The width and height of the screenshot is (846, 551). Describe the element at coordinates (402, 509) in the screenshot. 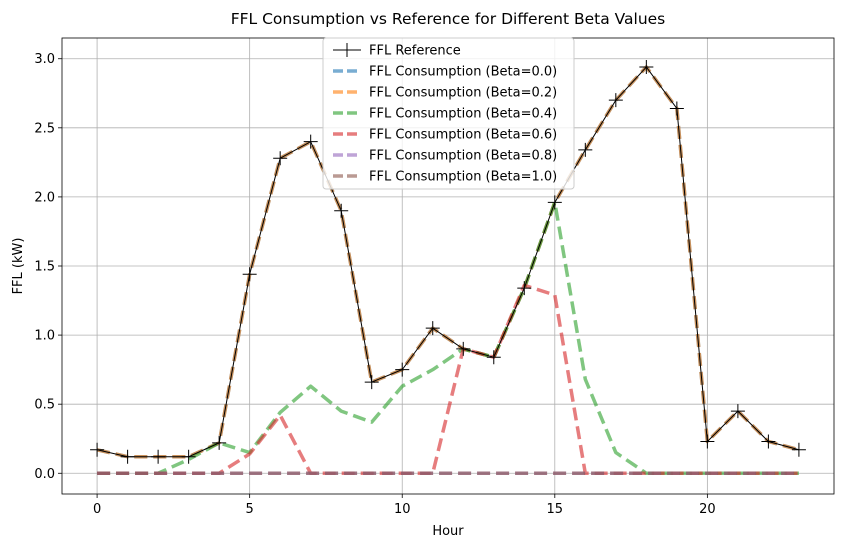

I see `x-tick-label: 10` at that location.